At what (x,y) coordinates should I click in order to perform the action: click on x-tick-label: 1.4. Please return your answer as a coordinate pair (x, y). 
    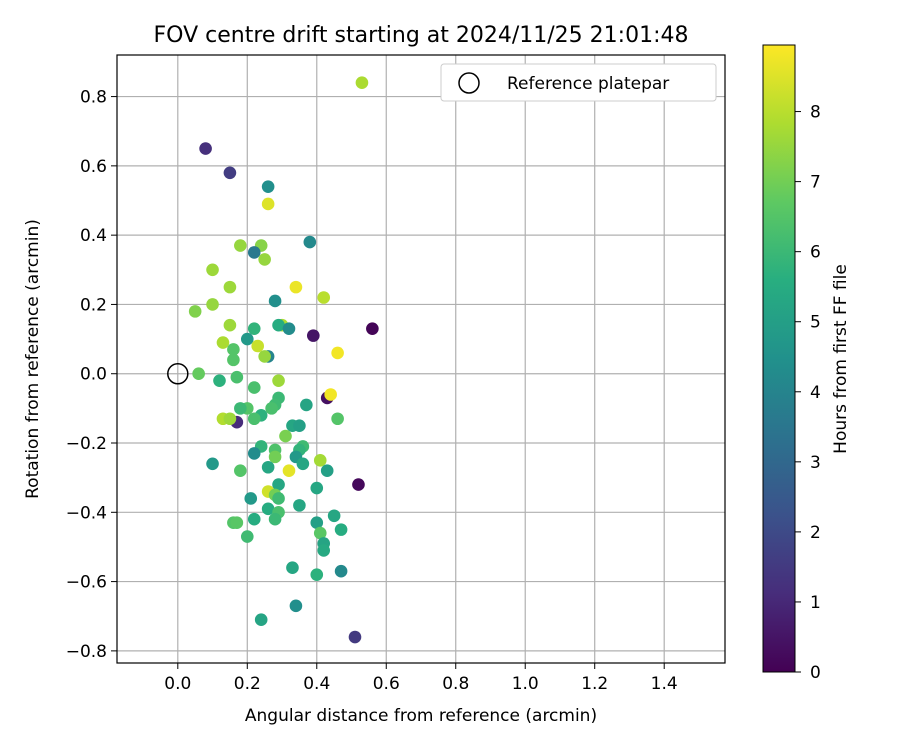
    Looking at the image, I should click on (664, 684).